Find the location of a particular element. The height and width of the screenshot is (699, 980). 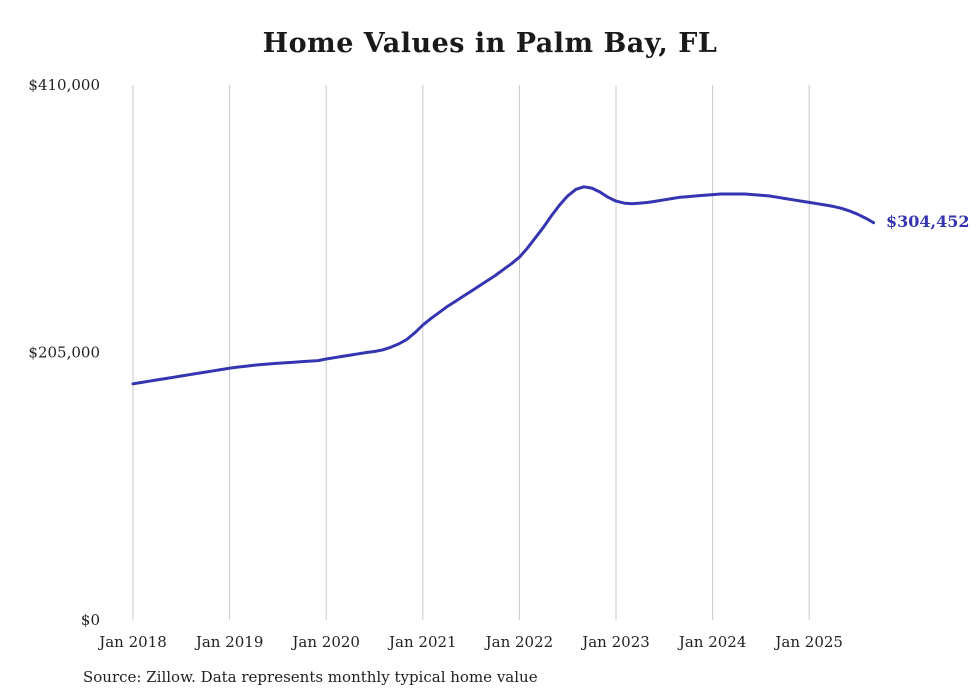

x-axis-label: Jan 2021 is located at coordinates (422, 642).